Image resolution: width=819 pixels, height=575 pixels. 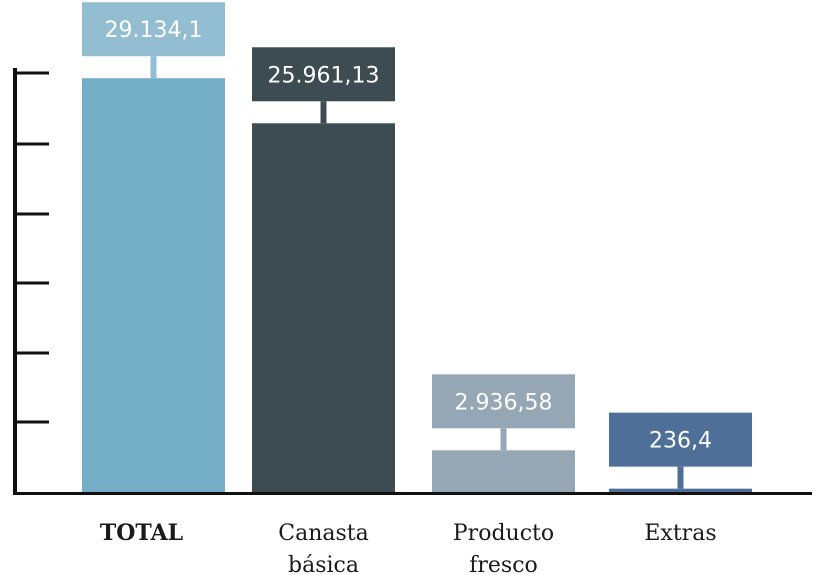 I want to click on category-label-1: Canasta básica, so click(x=323, y=548).